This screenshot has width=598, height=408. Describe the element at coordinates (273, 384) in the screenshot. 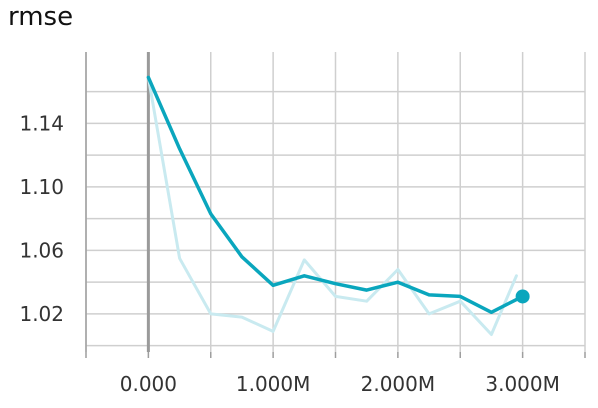

I see `x-tick-label: 1.000M` at that location.